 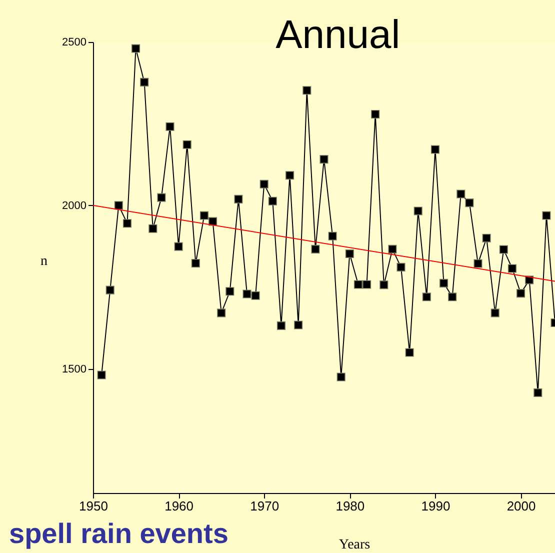 What do you see at coordinates (265, 506) in the screenshot?
I see `x-tick-label: 1970` at bounding box center [265, 506].